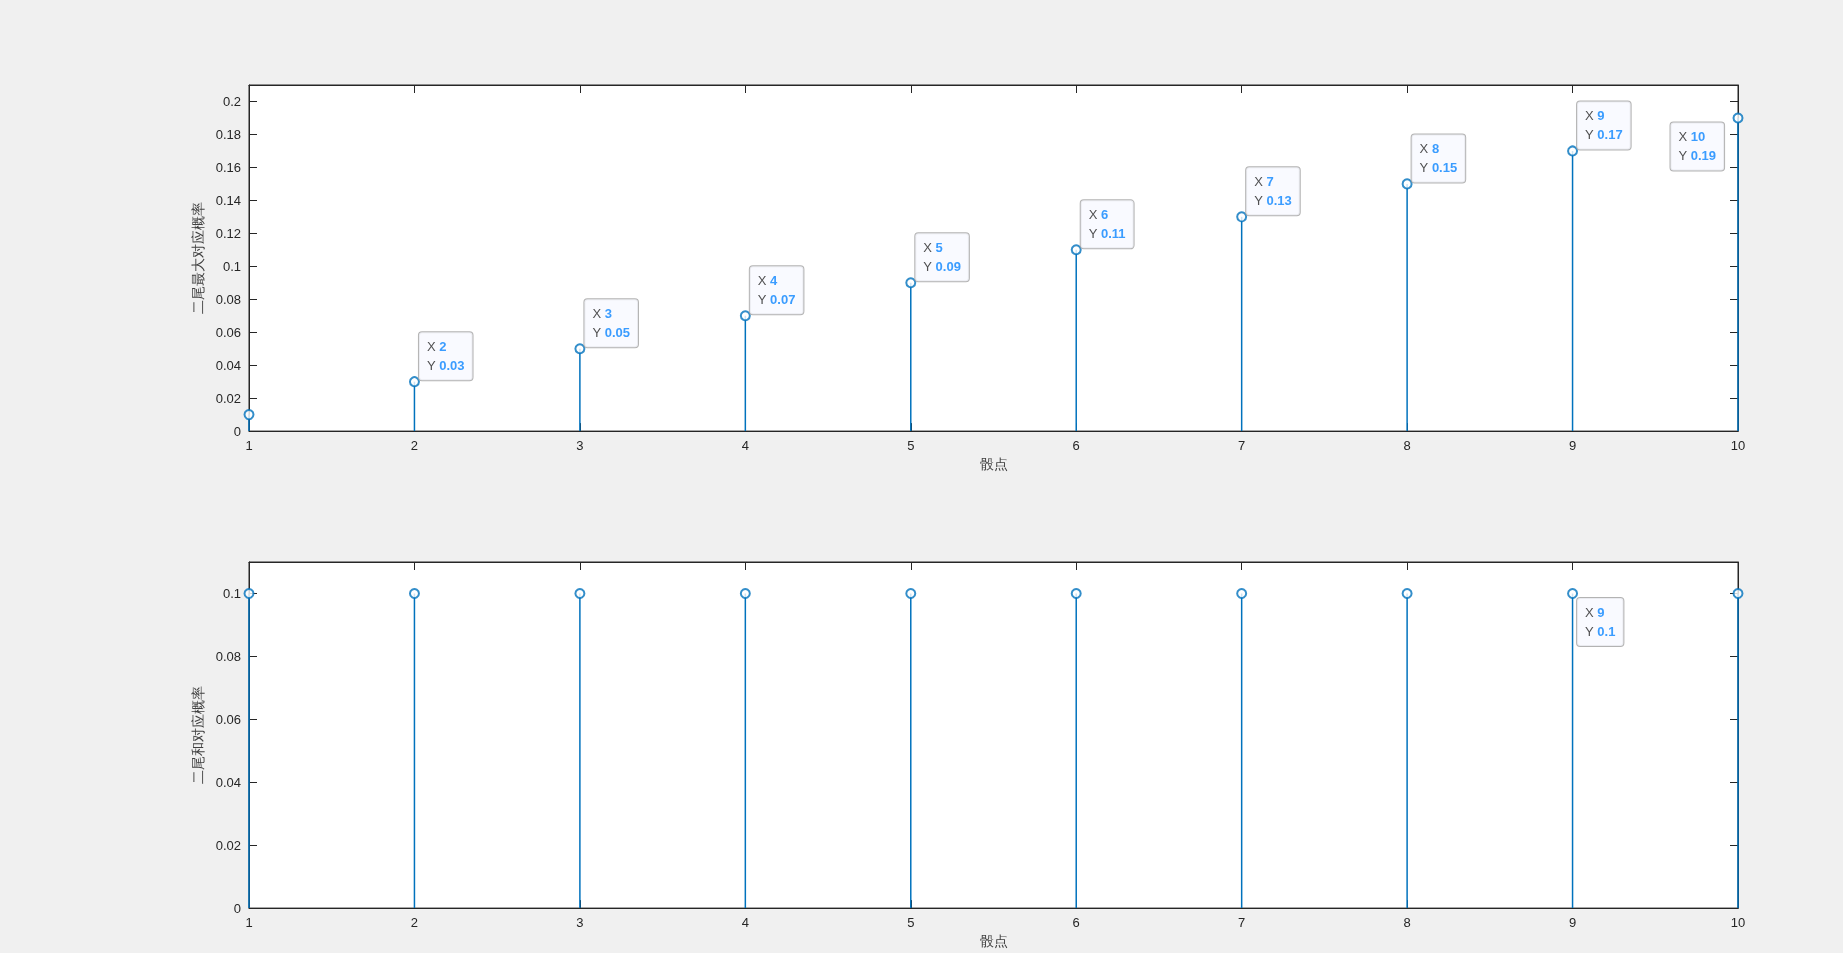  Describe the element at coordinates (1697, 146) in the screenshot. I see `data-label: X 10 Y 0.19` at that location.